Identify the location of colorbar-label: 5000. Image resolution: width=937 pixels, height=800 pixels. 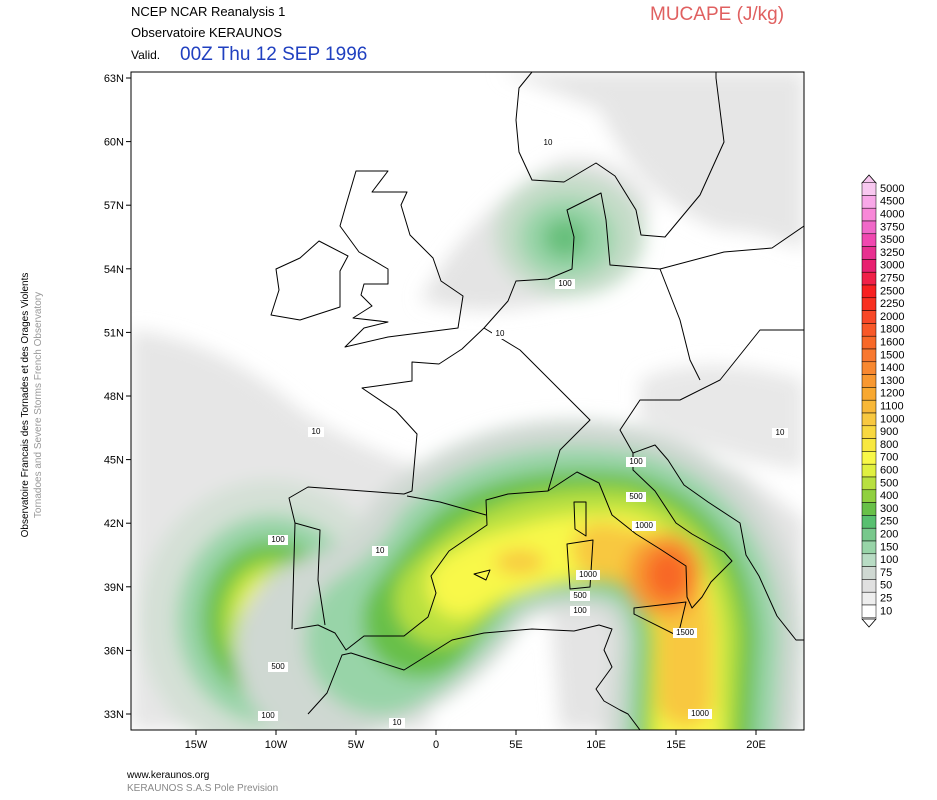
(892, 189).